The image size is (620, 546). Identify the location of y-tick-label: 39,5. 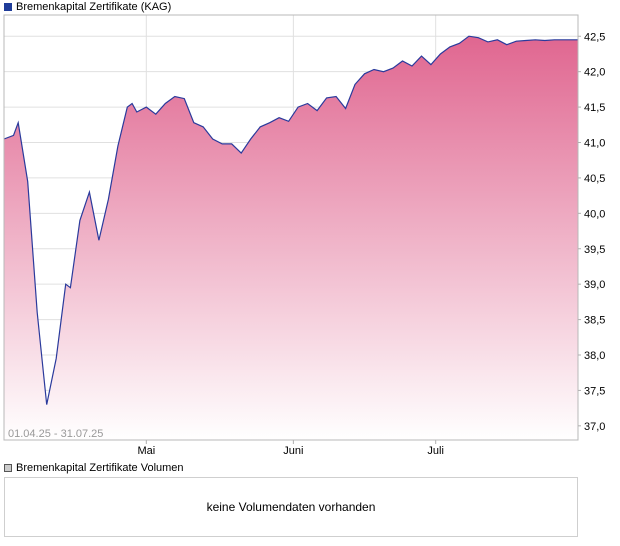
(594, 250).